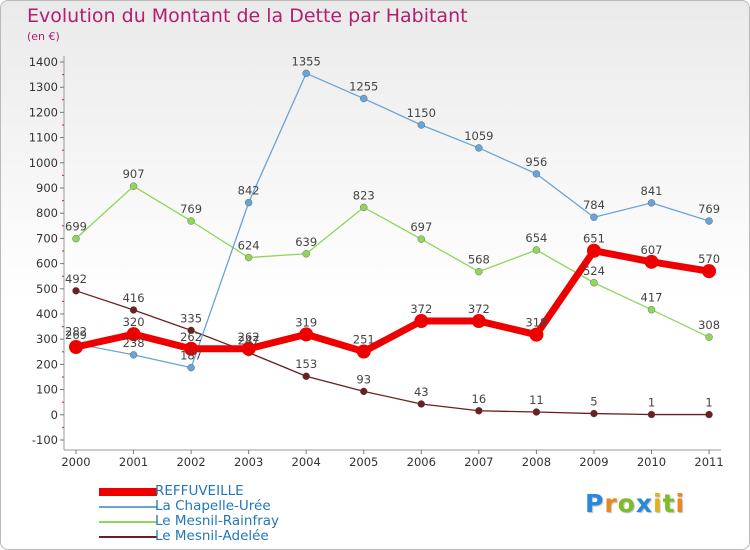 The height and width of the screenshot is (550, 750). I want to click on data-label-le-mesnil-adel-e: 1, so click(708, 403).